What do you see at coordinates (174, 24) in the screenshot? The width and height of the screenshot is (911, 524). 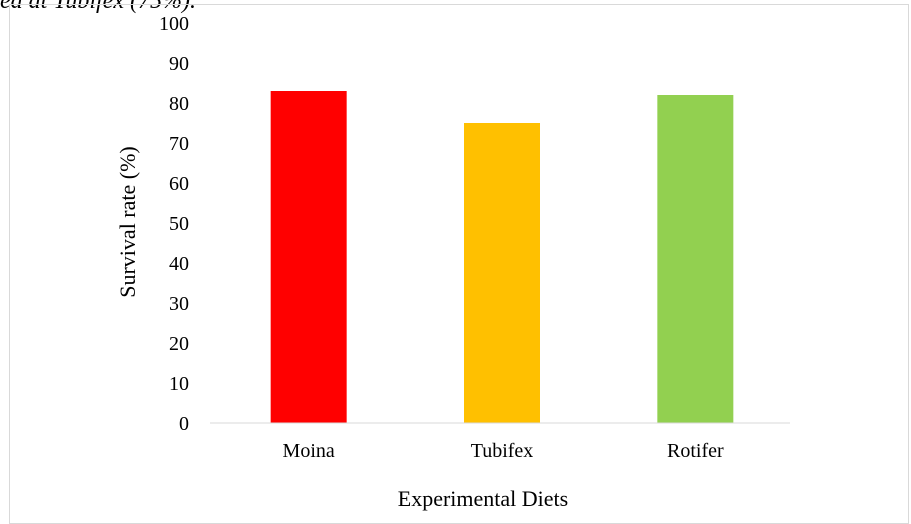 I see `y-tick-label: 100` at bounding box center [174, 24].